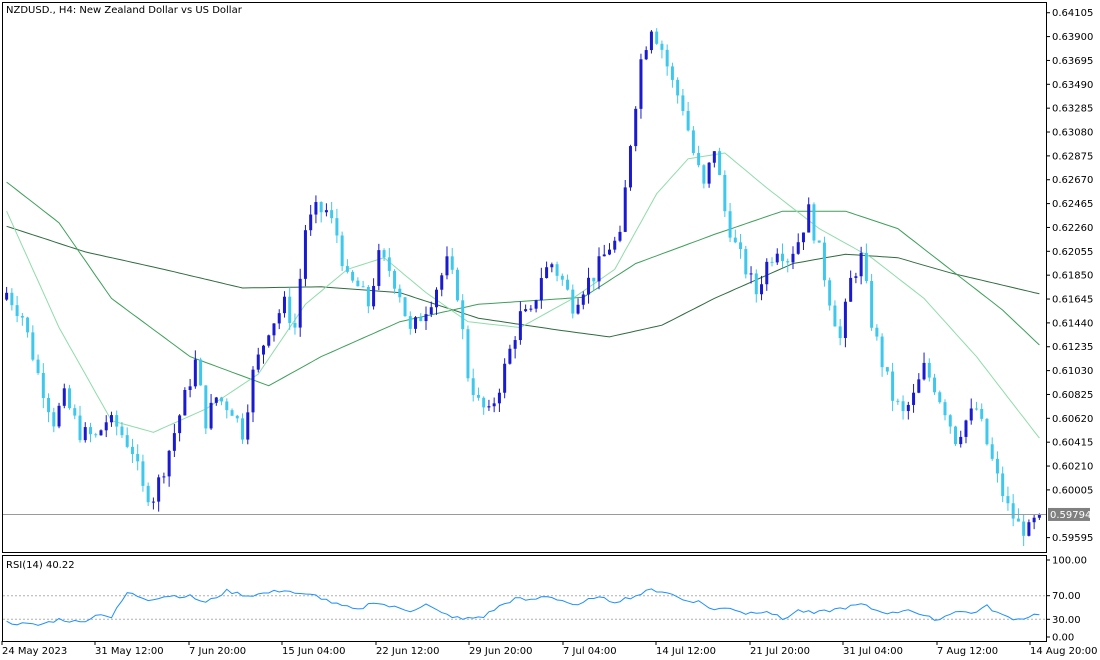  I want to click on price-tick-label: 0.61440, so click(1072, 323).